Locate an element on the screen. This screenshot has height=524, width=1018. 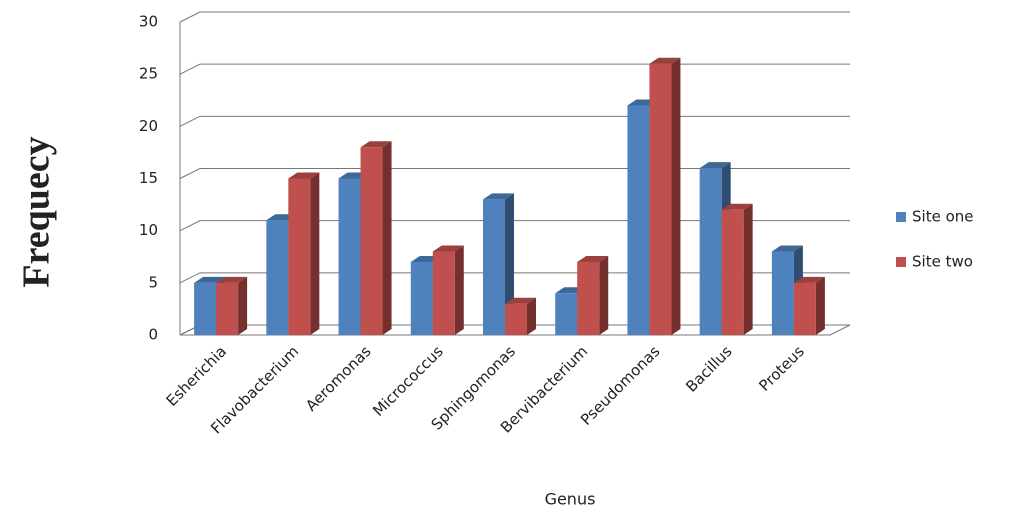
y-tick-label: 30 is located at coordinates (148, 22).